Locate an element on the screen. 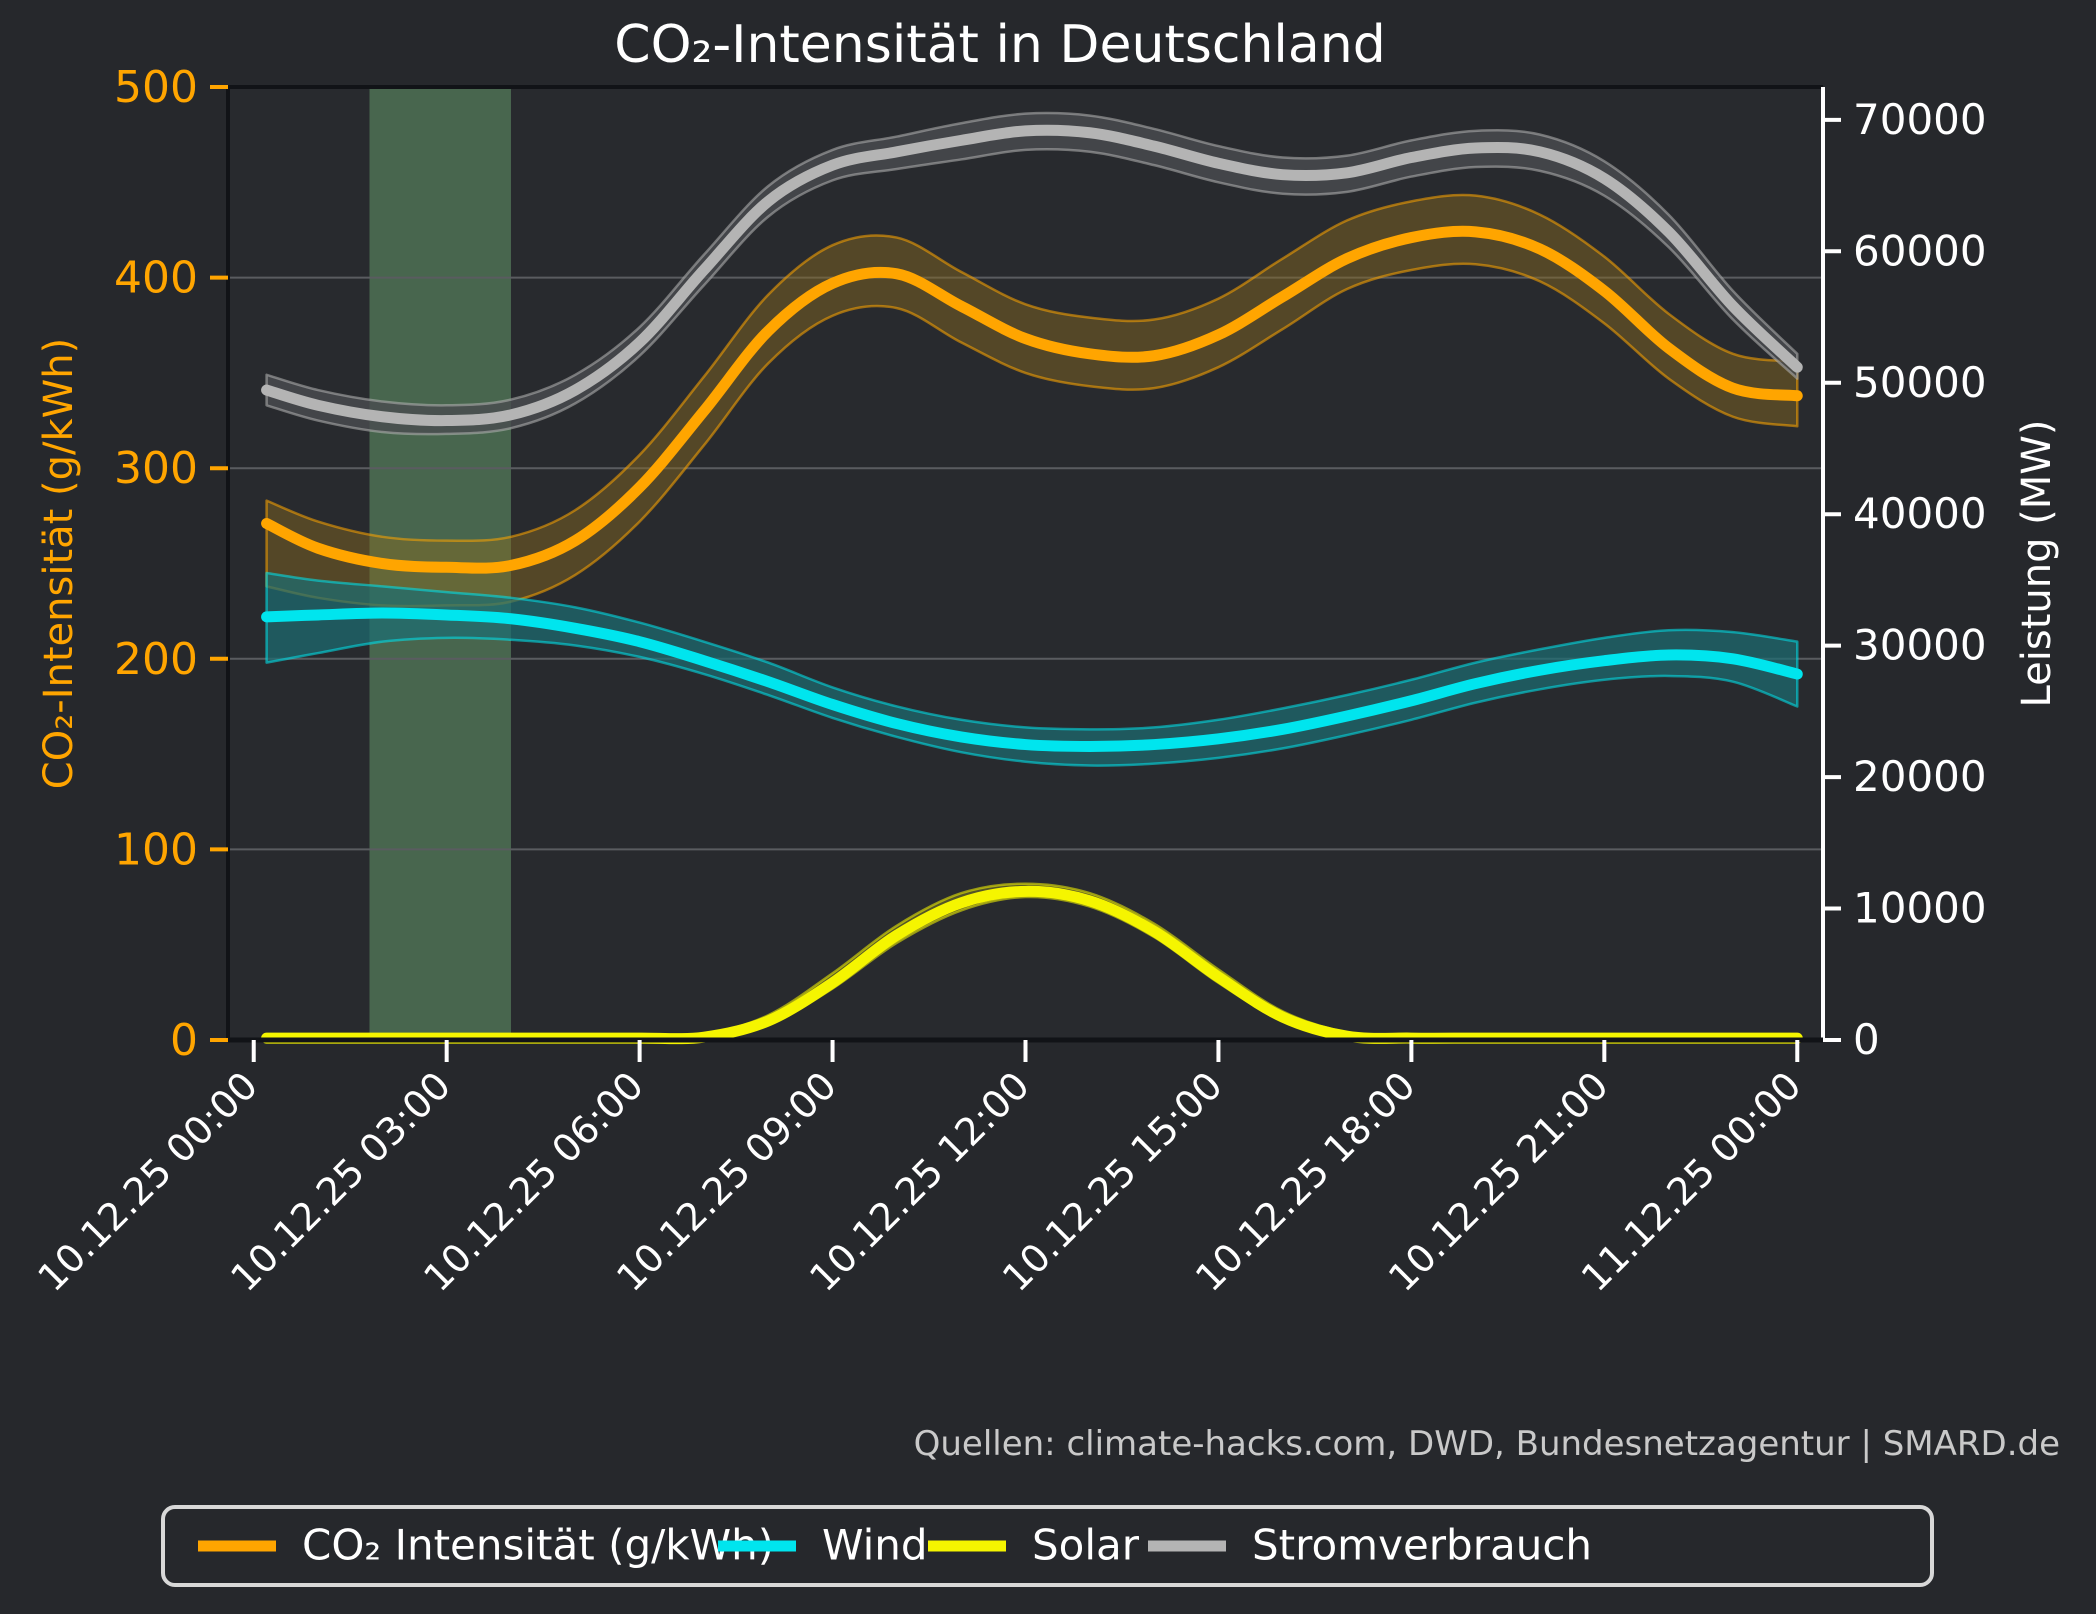  y-tick-label-right-0: 0 is located at coordinates (1866, 1039).